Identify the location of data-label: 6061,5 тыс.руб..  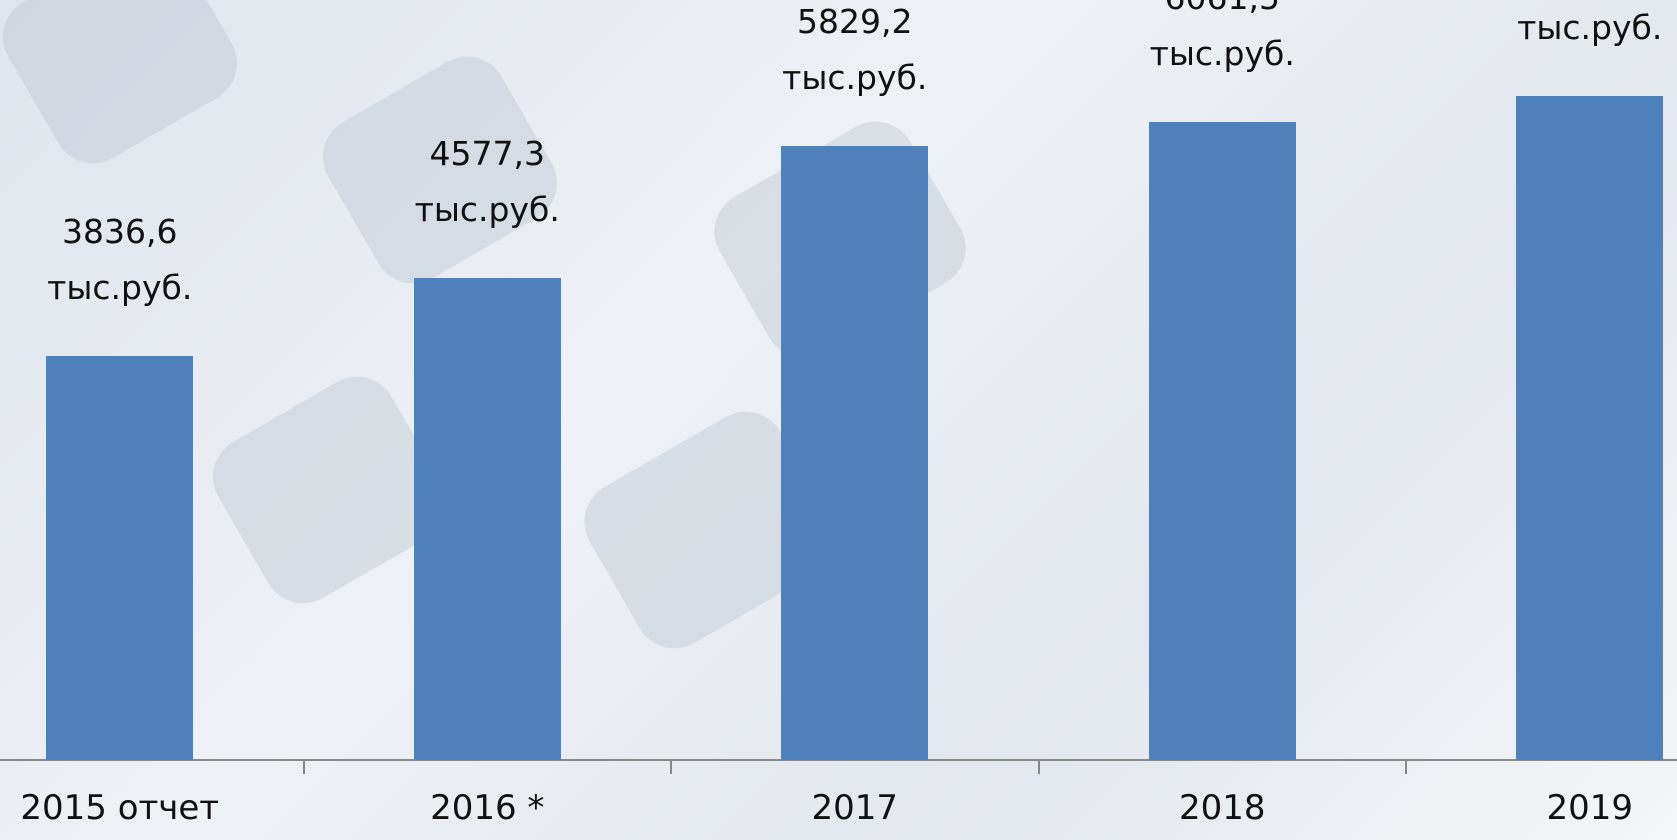
(1222, 36).